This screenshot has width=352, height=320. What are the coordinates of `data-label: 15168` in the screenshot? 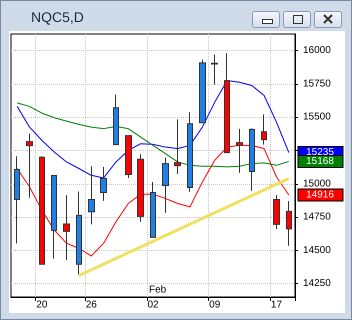 It's located at (320, 161).